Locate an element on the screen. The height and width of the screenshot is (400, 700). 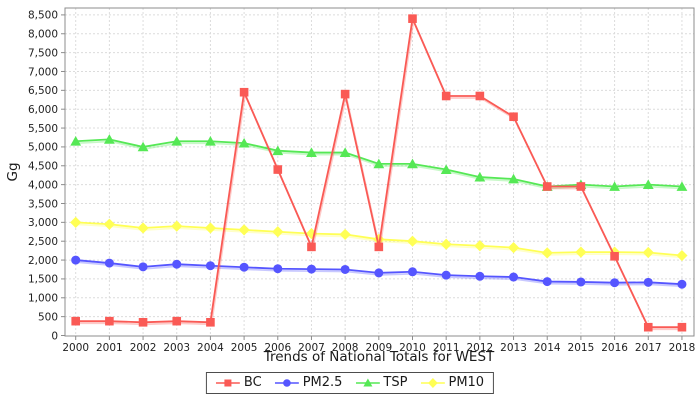
x-tick-label: 2004 is located at coordinates (210, 348).